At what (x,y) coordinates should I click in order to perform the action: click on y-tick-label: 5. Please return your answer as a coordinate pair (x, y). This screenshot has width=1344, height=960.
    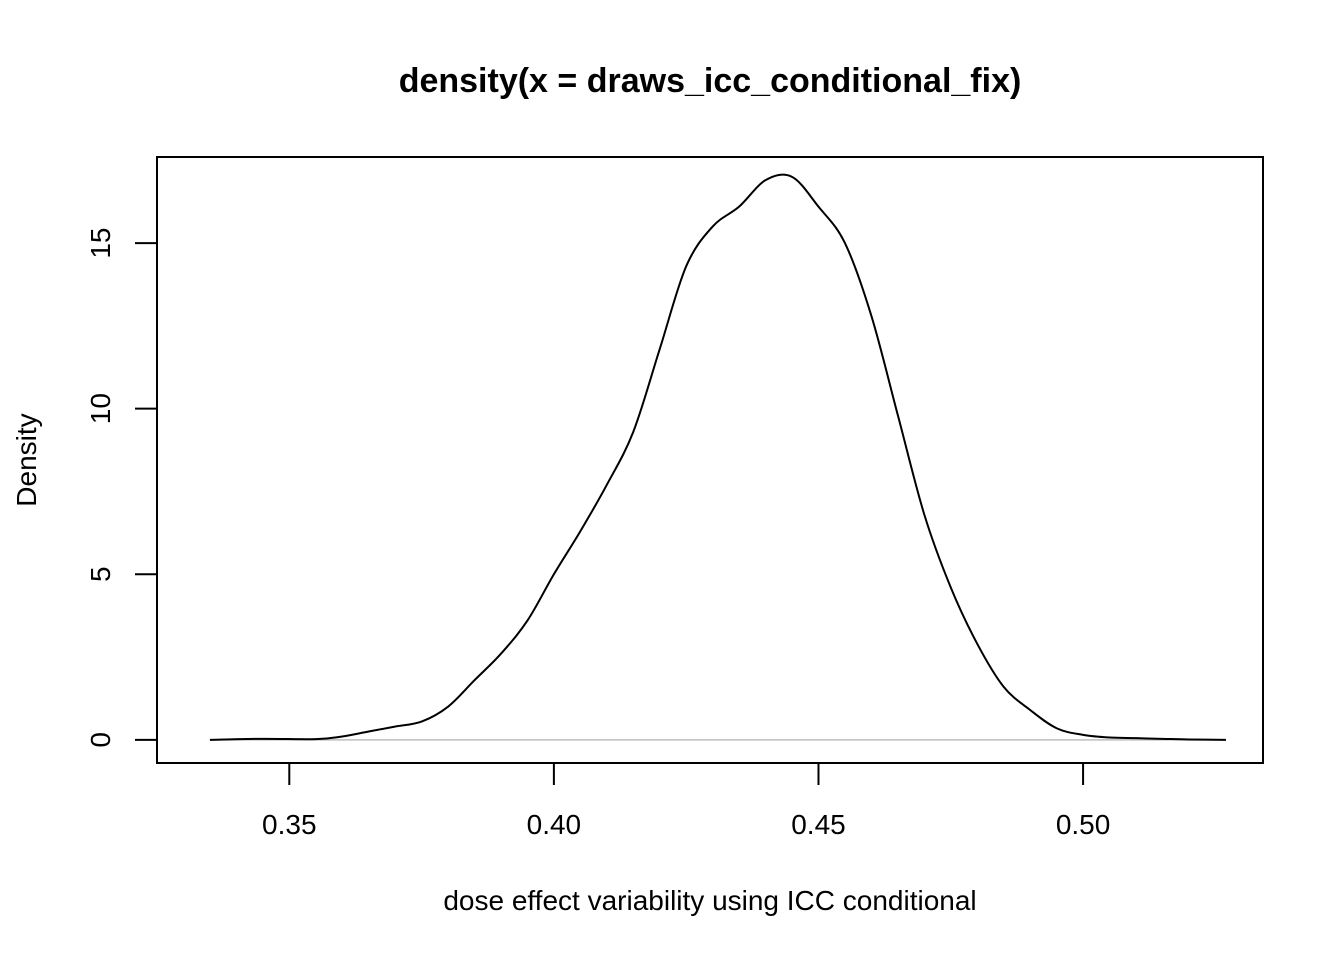
    Looking at the image, I should click on (100, 574).